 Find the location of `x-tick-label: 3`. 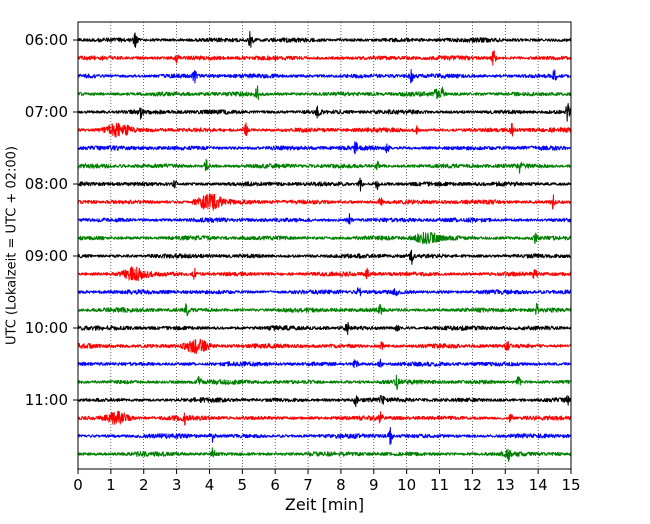

x-tick-label: 3 is located at coordinates (177, 485).